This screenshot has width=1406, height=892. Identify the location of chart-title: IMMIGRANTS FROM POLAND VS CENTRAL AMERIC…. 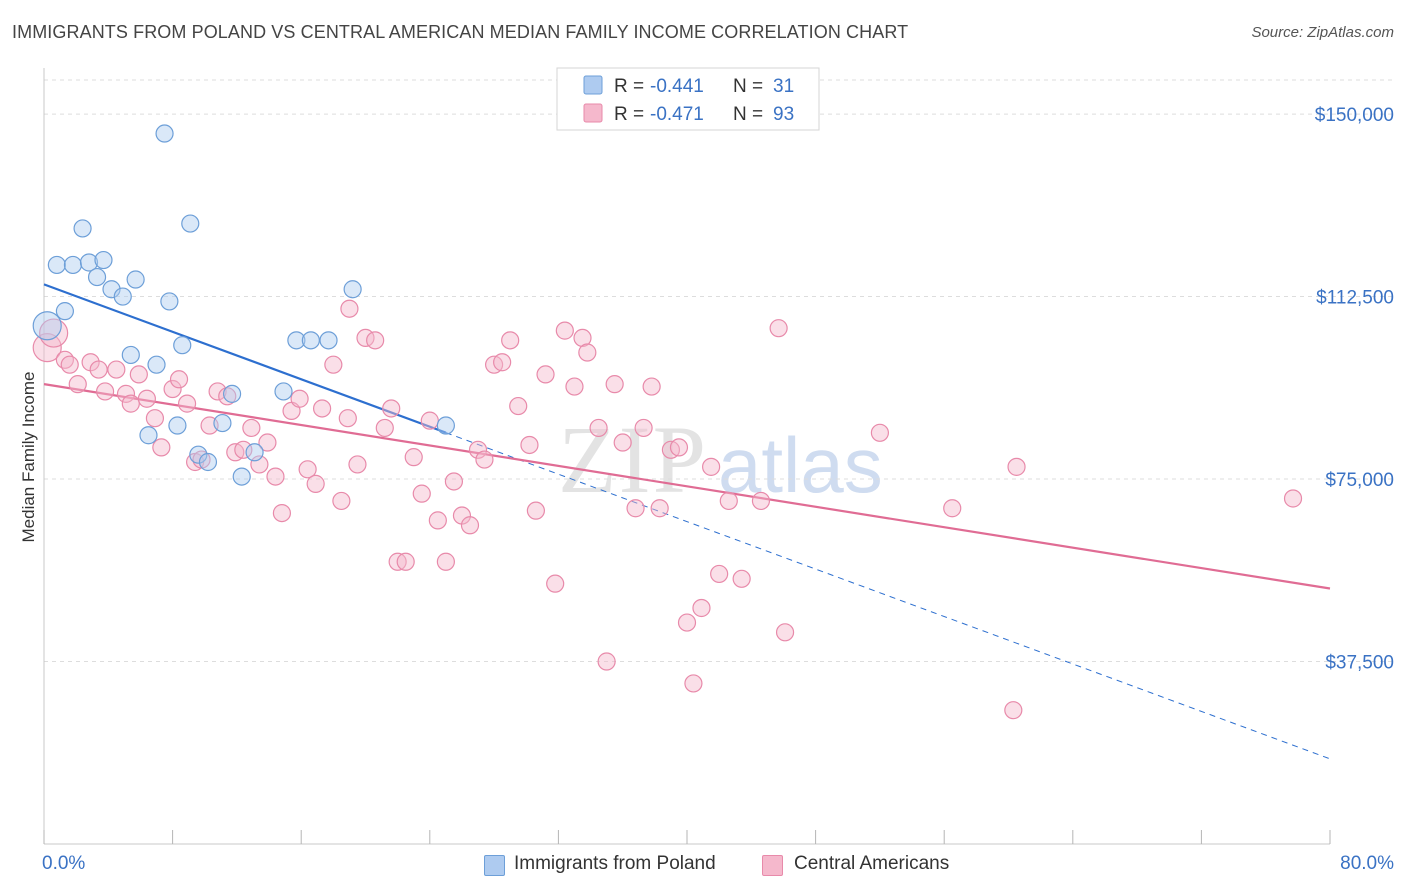
(460, 32).